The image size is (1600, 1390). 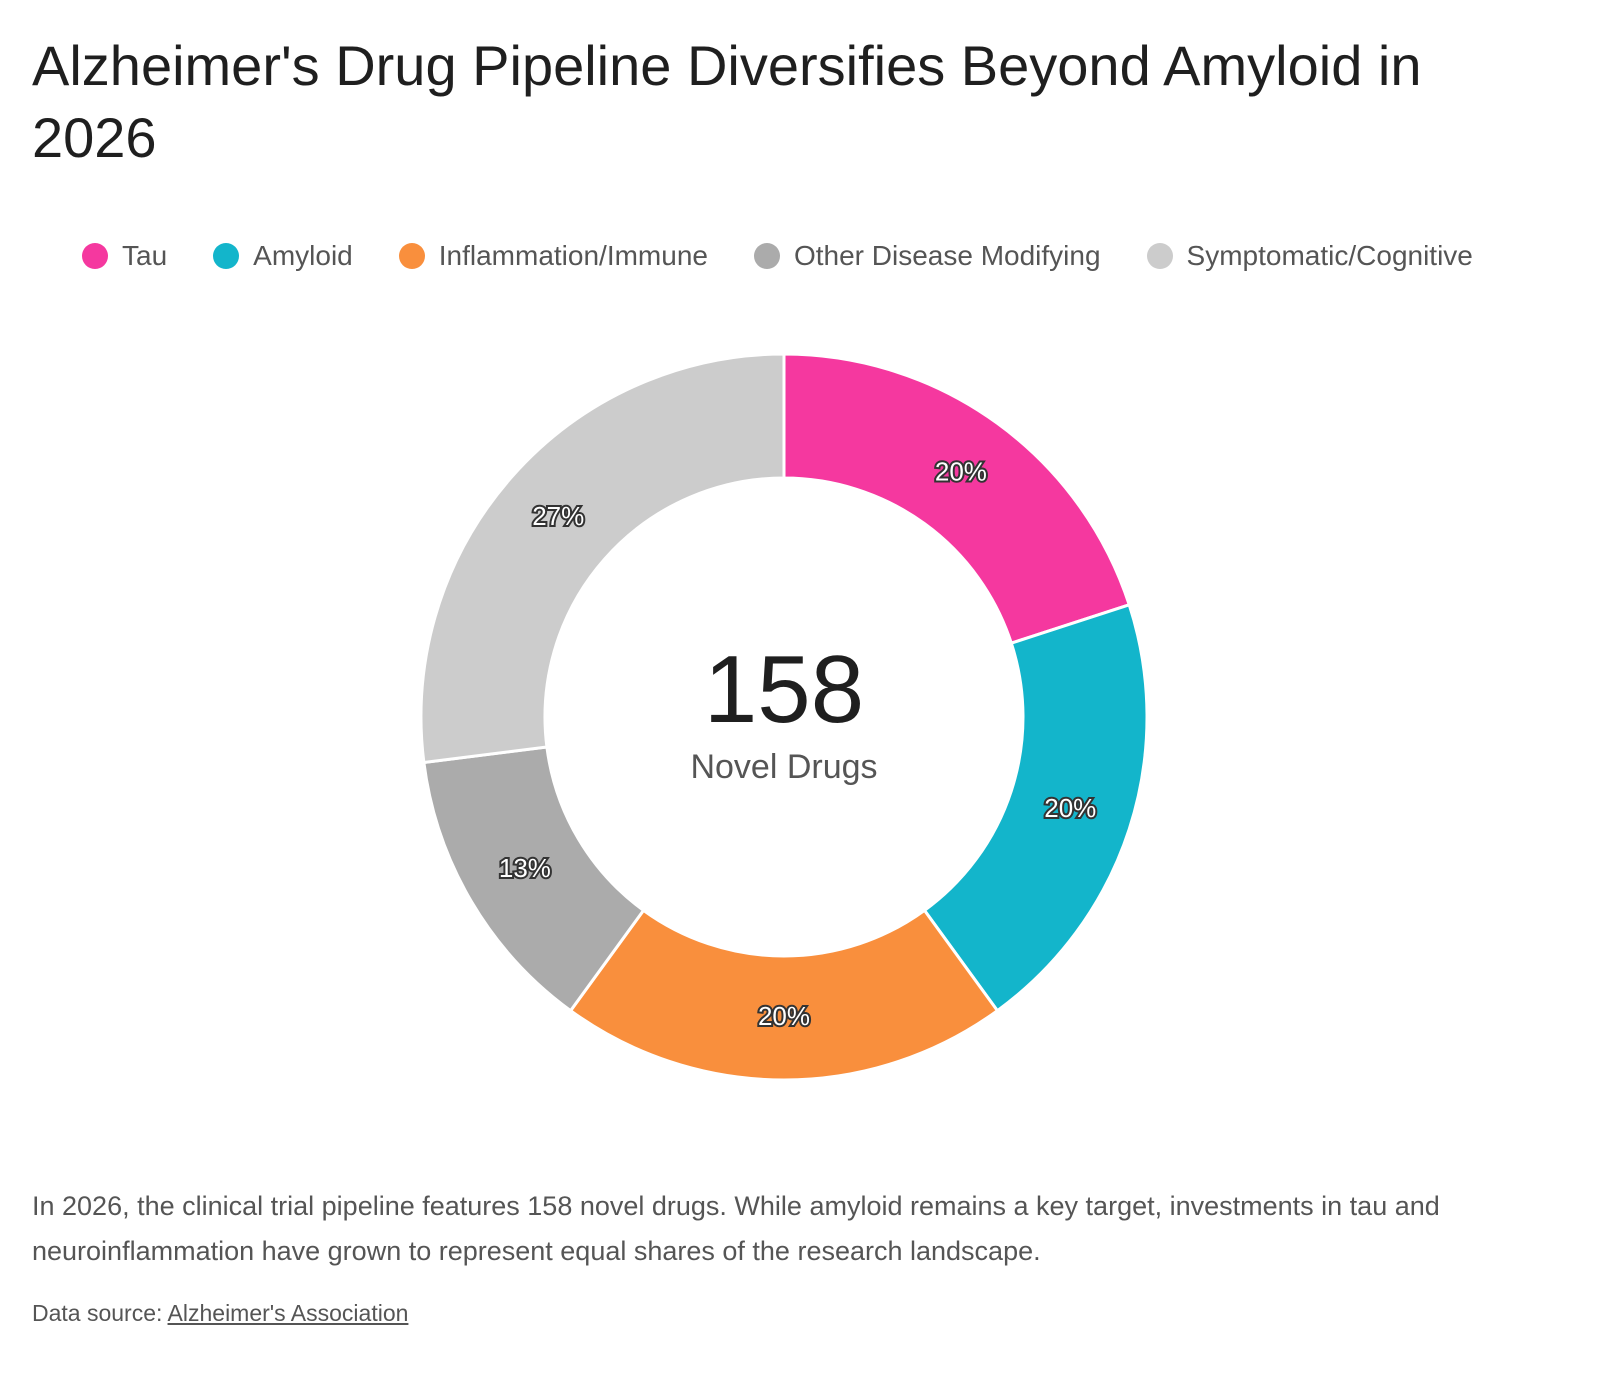 I want to click on legend-item: Other Disease Modifying, so click(x=927, y=256).